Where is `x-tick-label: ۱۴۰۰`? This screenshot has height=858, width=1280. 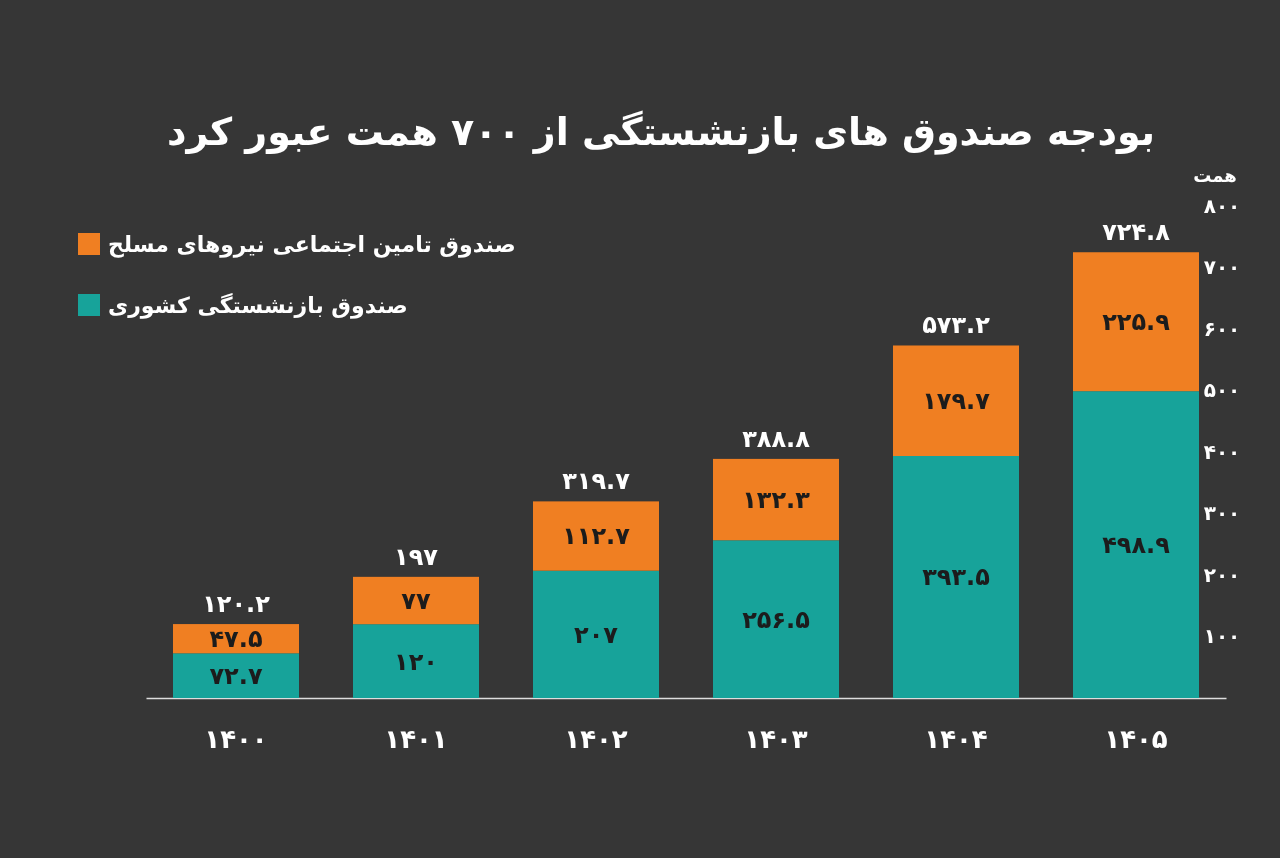
x-tick-label: ۱۴۰۰ is located at coordinates (236, 738).